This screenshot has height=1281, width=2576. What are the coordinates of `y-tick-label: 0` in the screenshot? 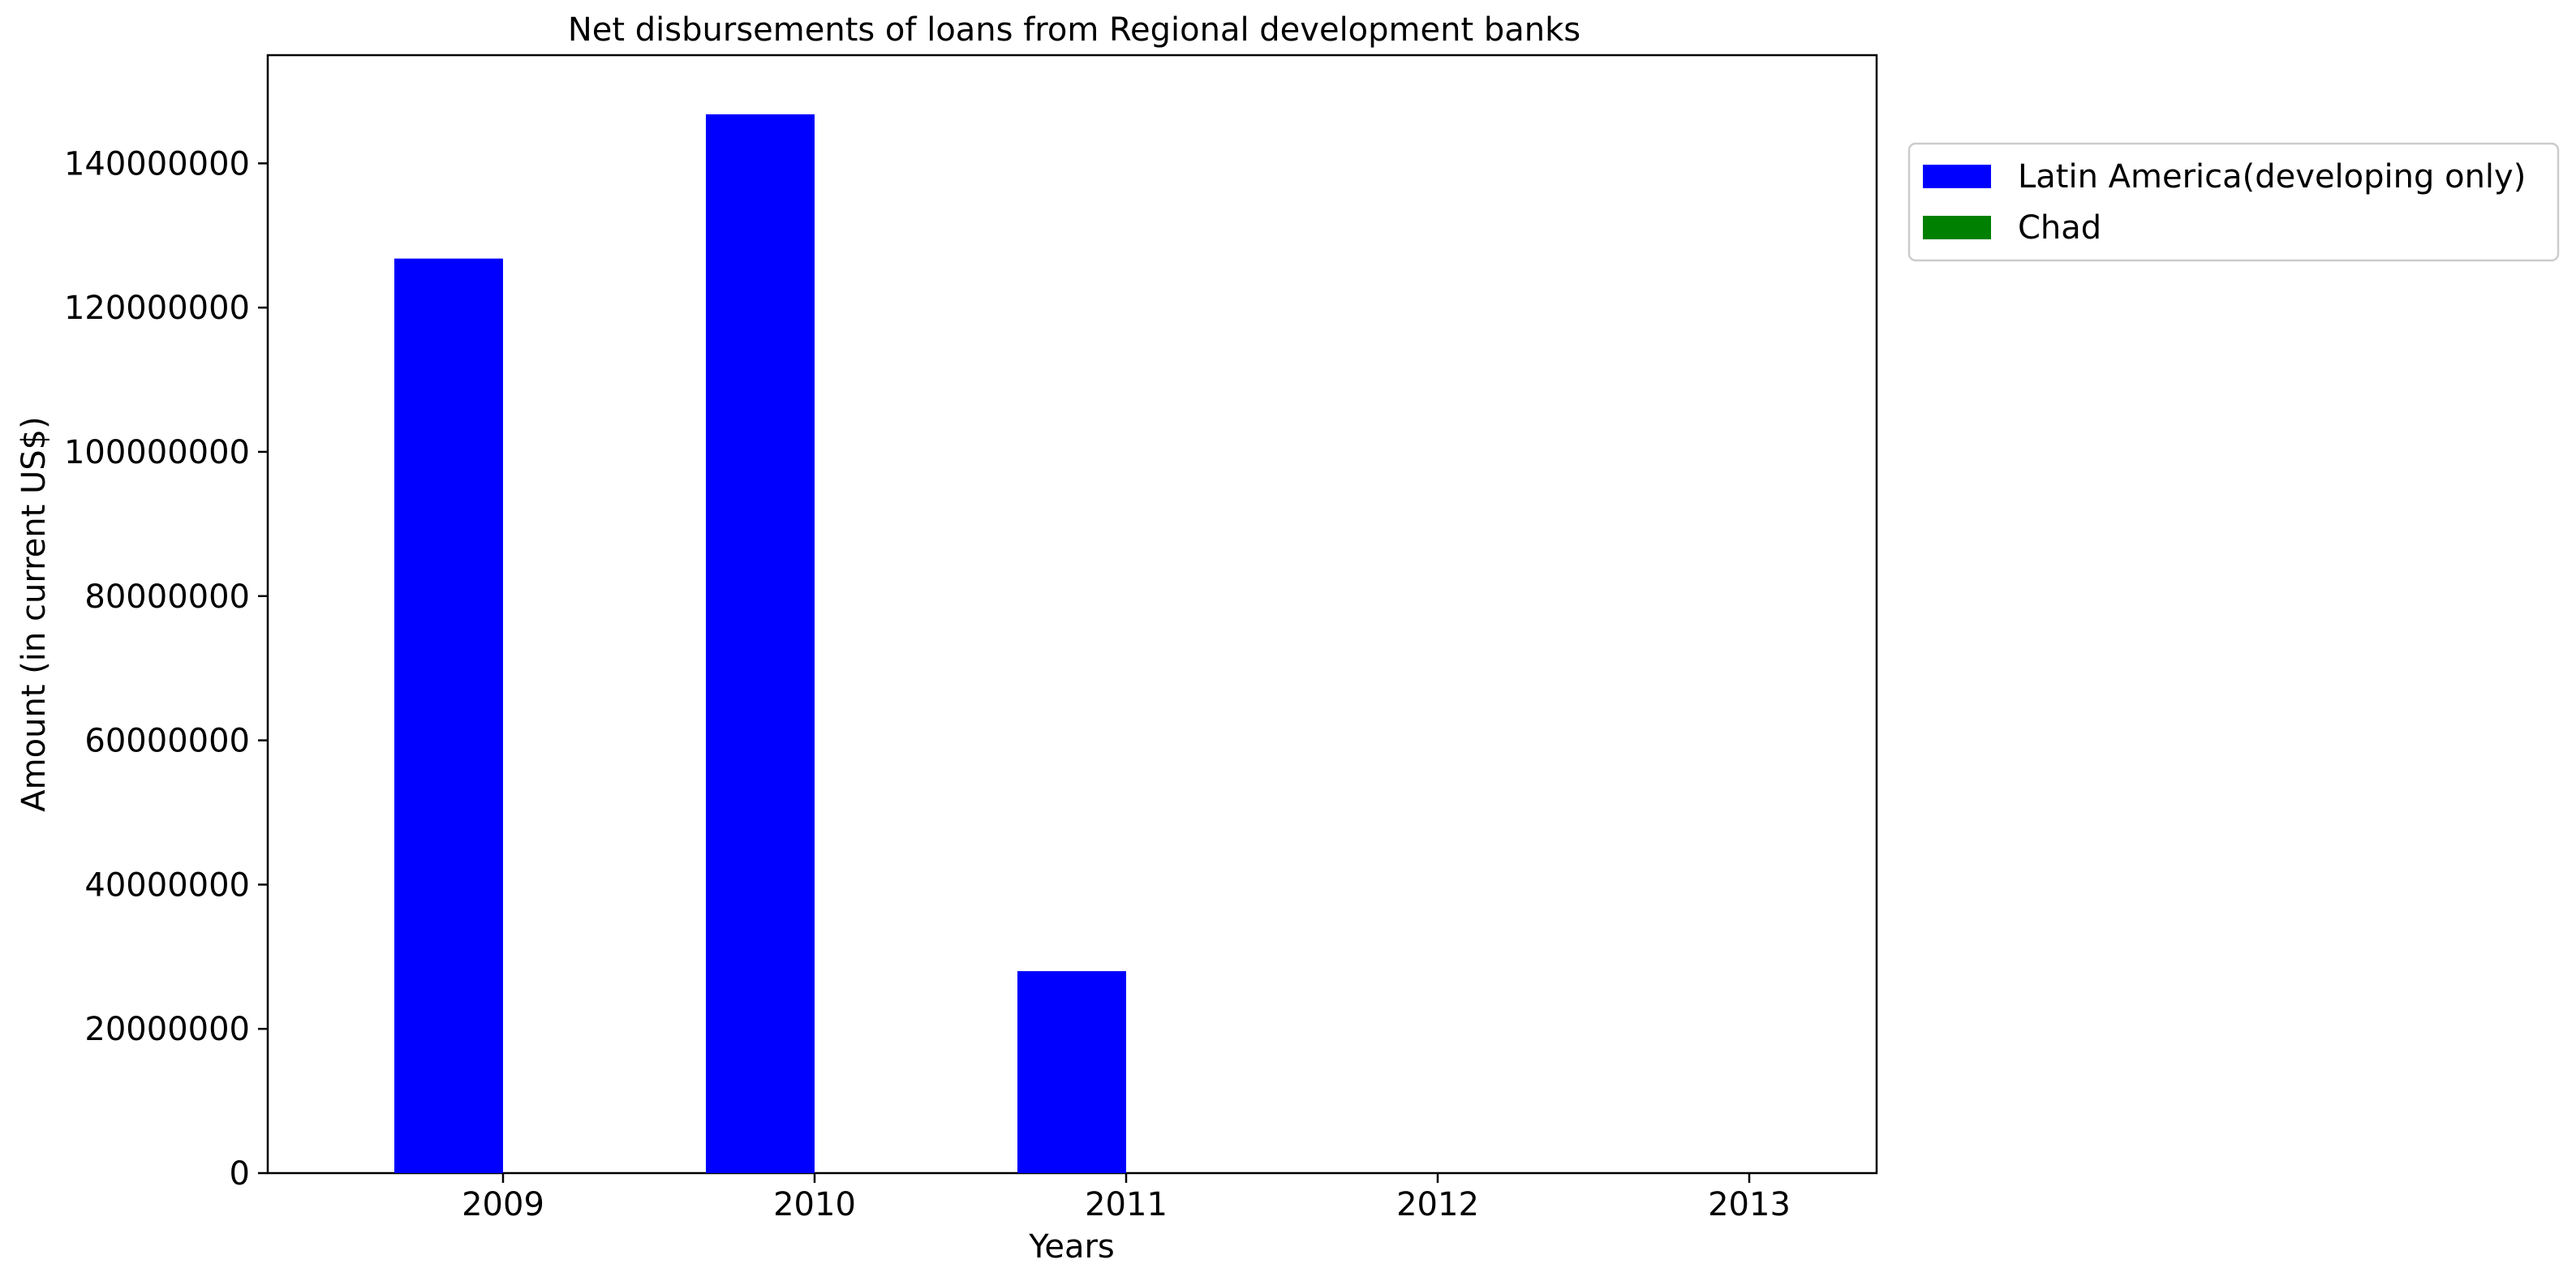 It's located at (240, 1174).